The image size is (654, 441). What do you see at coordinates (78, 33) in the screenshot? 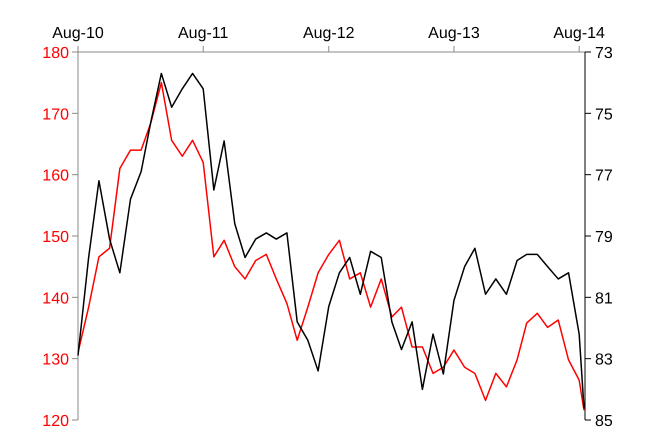
I see `x-tick-label: Aug-10` at bounding box center [78, 33].